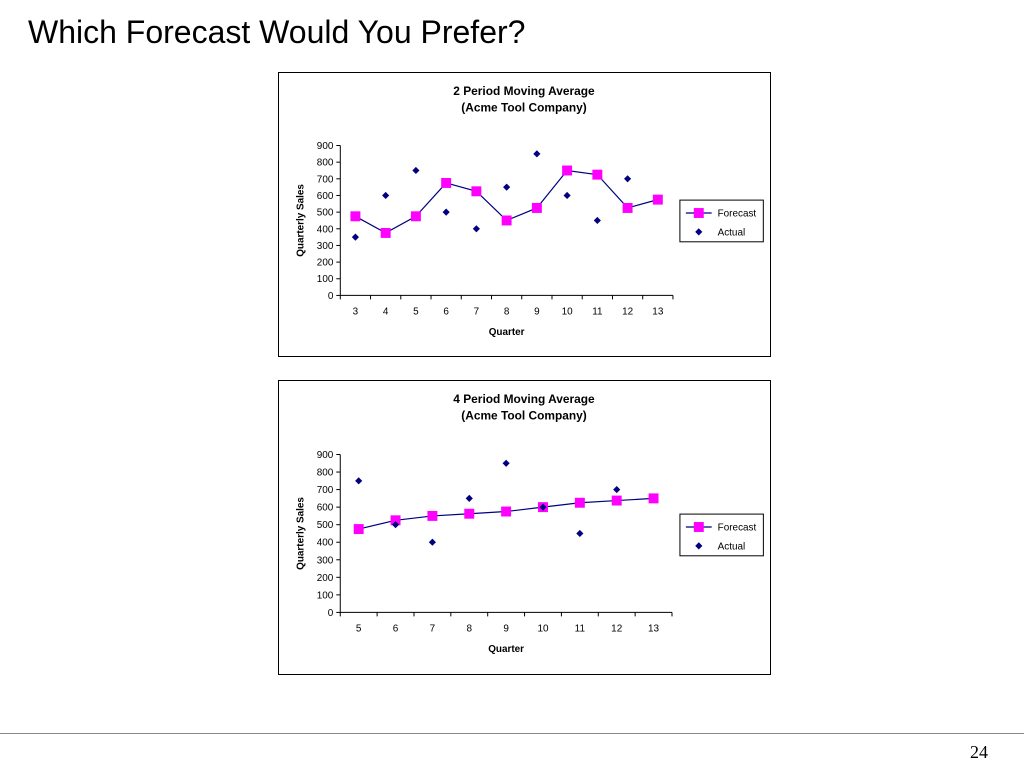 This screenshot has height=768, width=1024. Describe the element at coordinates (277, 32) in the screenshot. I see `slide-title: Which Forecast Would You Prefer?` at that location.